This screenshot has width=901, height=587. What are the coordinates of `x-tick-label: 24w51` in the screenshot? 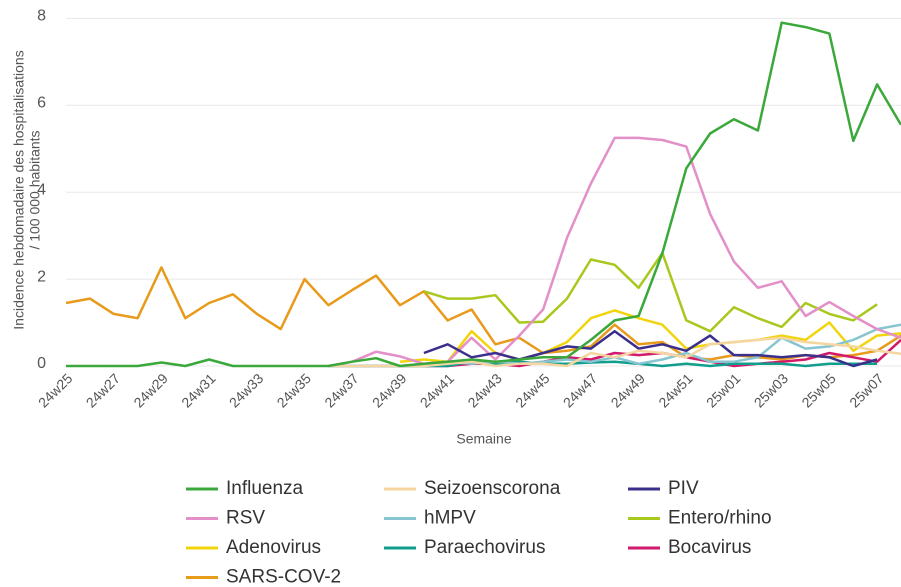 It's located at (675, 390).